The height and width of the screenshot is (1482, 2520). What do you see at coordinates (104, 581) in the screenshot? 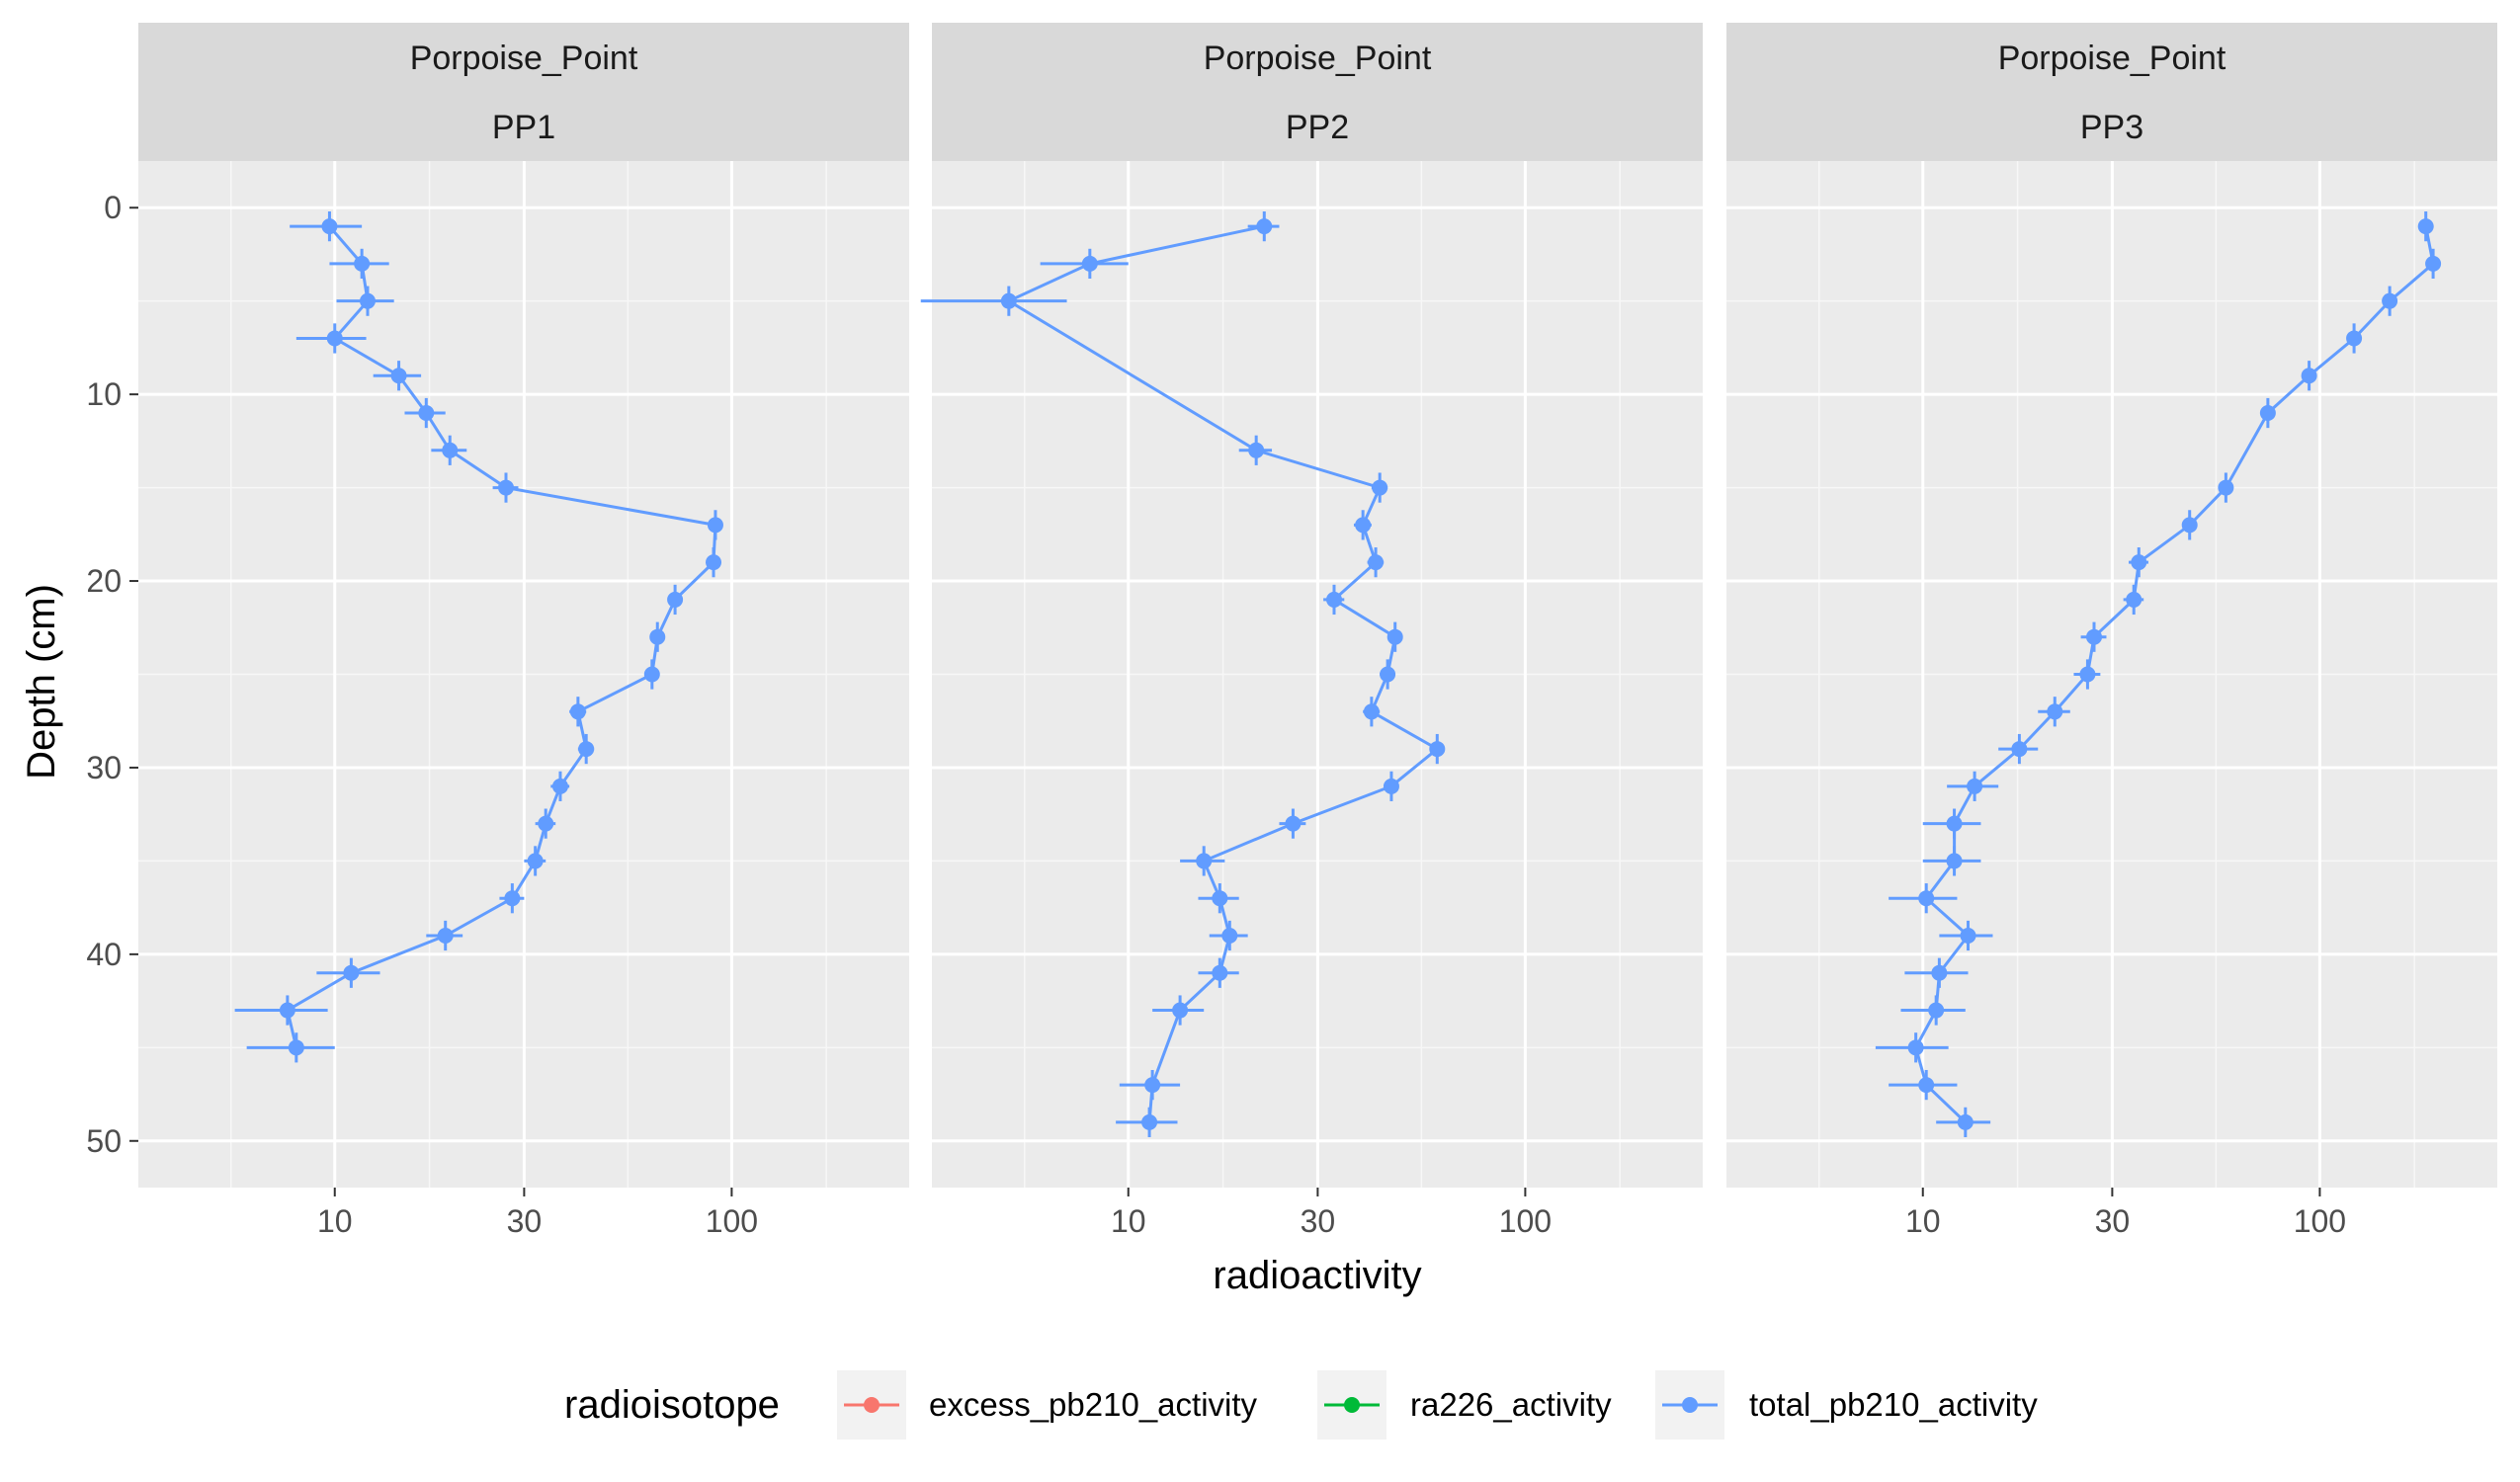
I see `y-tick-label: 20` at bounding box center [104, 581].